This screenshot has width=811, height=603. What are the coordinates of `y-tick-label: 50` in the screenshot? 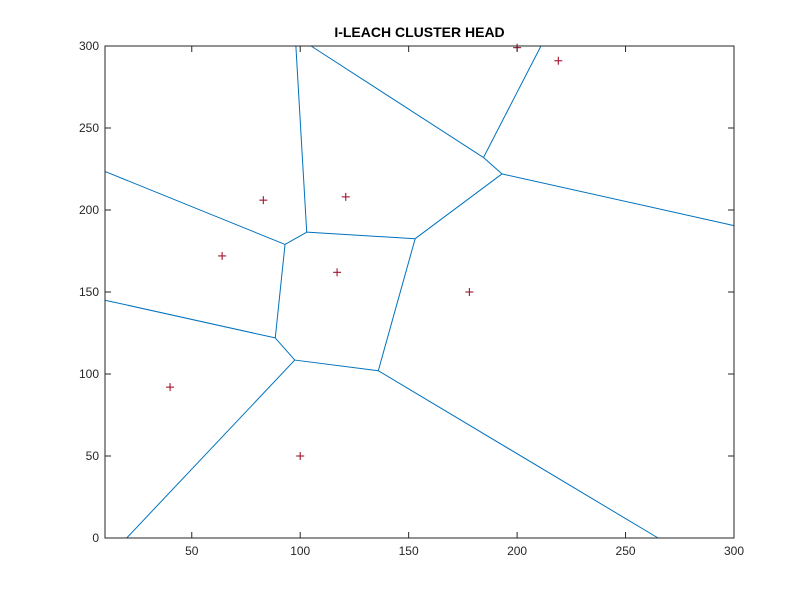 It's located at (93, 456).